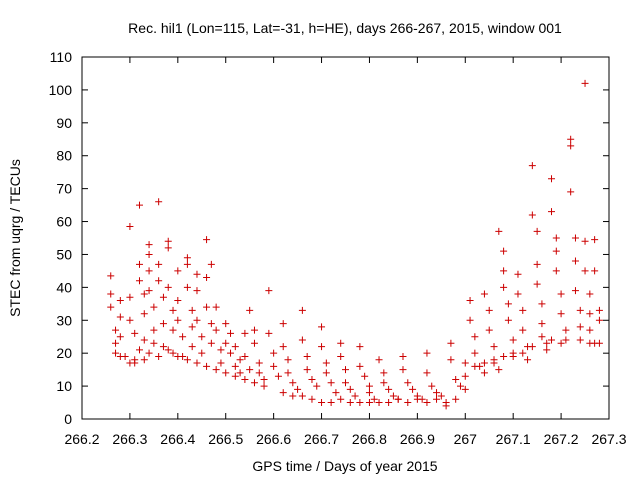 The image size is (640, 480). Describe the element at coordinates (64, 123) in the screenshot. I see `y-tick-label: 90` at that location.